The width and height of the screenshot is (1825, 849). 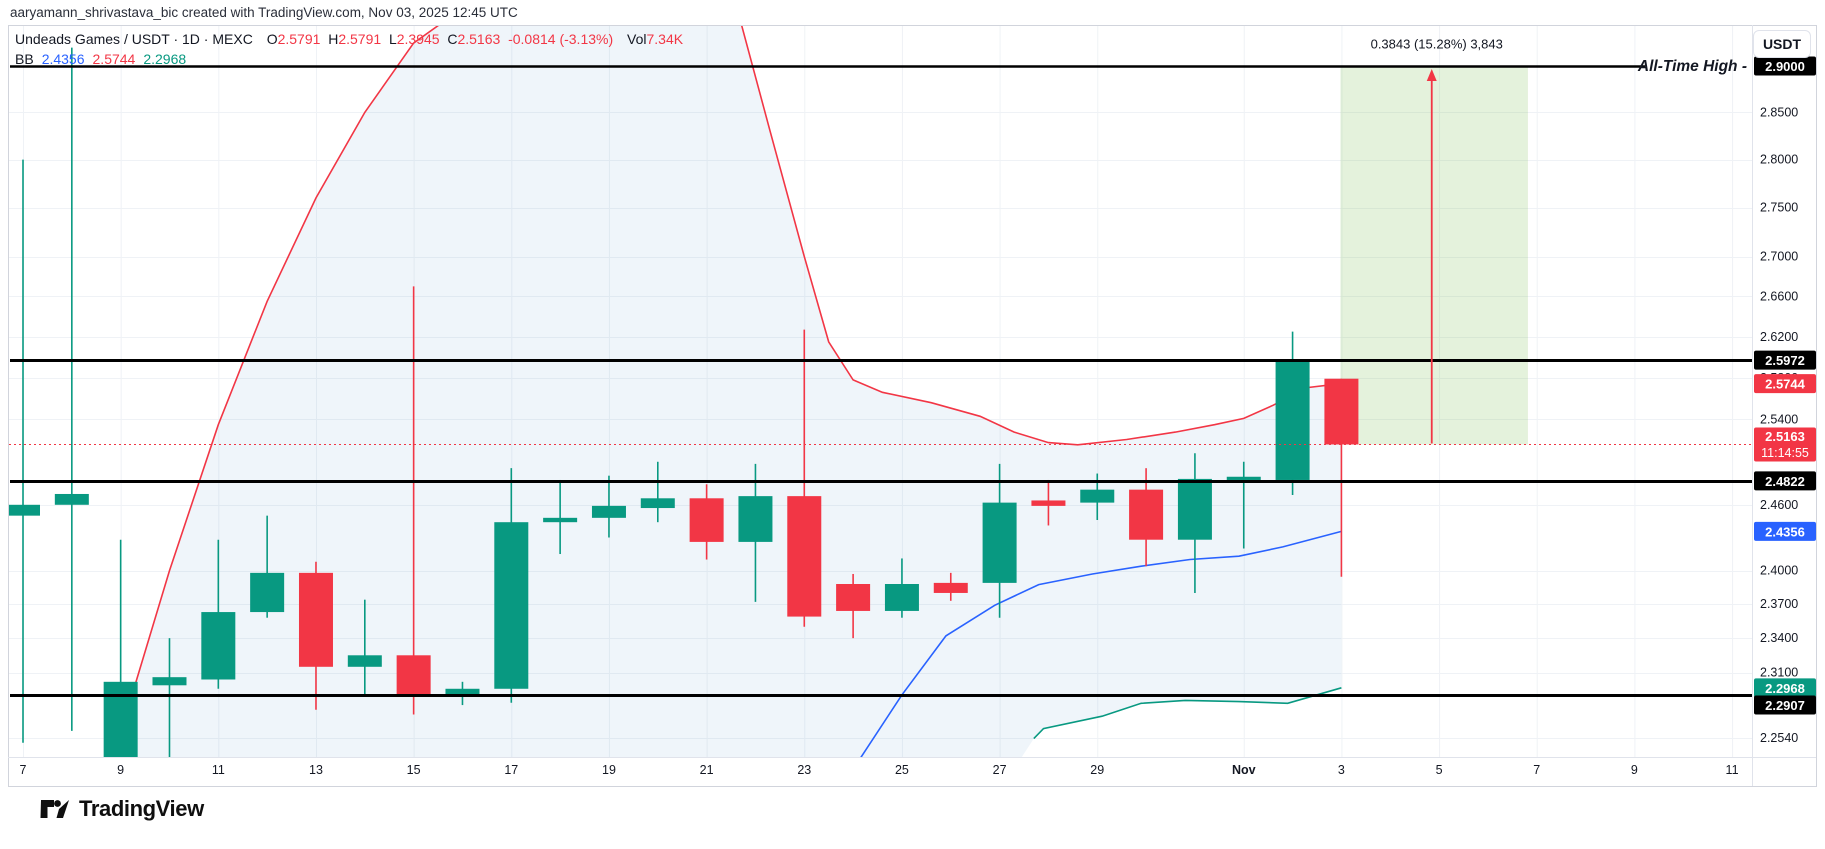 I want to click on y-axis-label-2.8500: 2.8500, so click(x=1779, y=112).